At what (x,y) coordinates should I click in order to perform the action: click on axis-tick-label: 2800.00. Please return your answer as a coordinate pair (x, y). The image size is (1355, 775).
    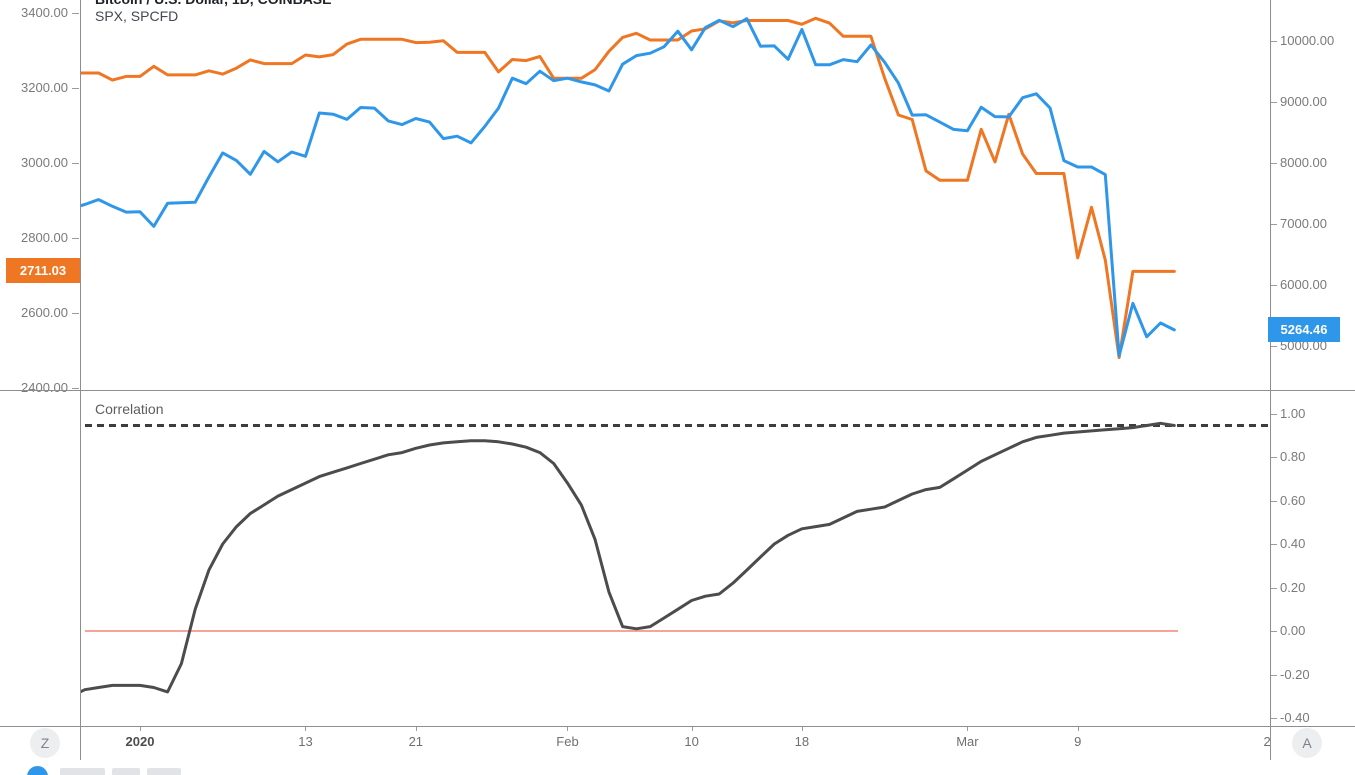
    Looking at the image, I should click on (44, 237).